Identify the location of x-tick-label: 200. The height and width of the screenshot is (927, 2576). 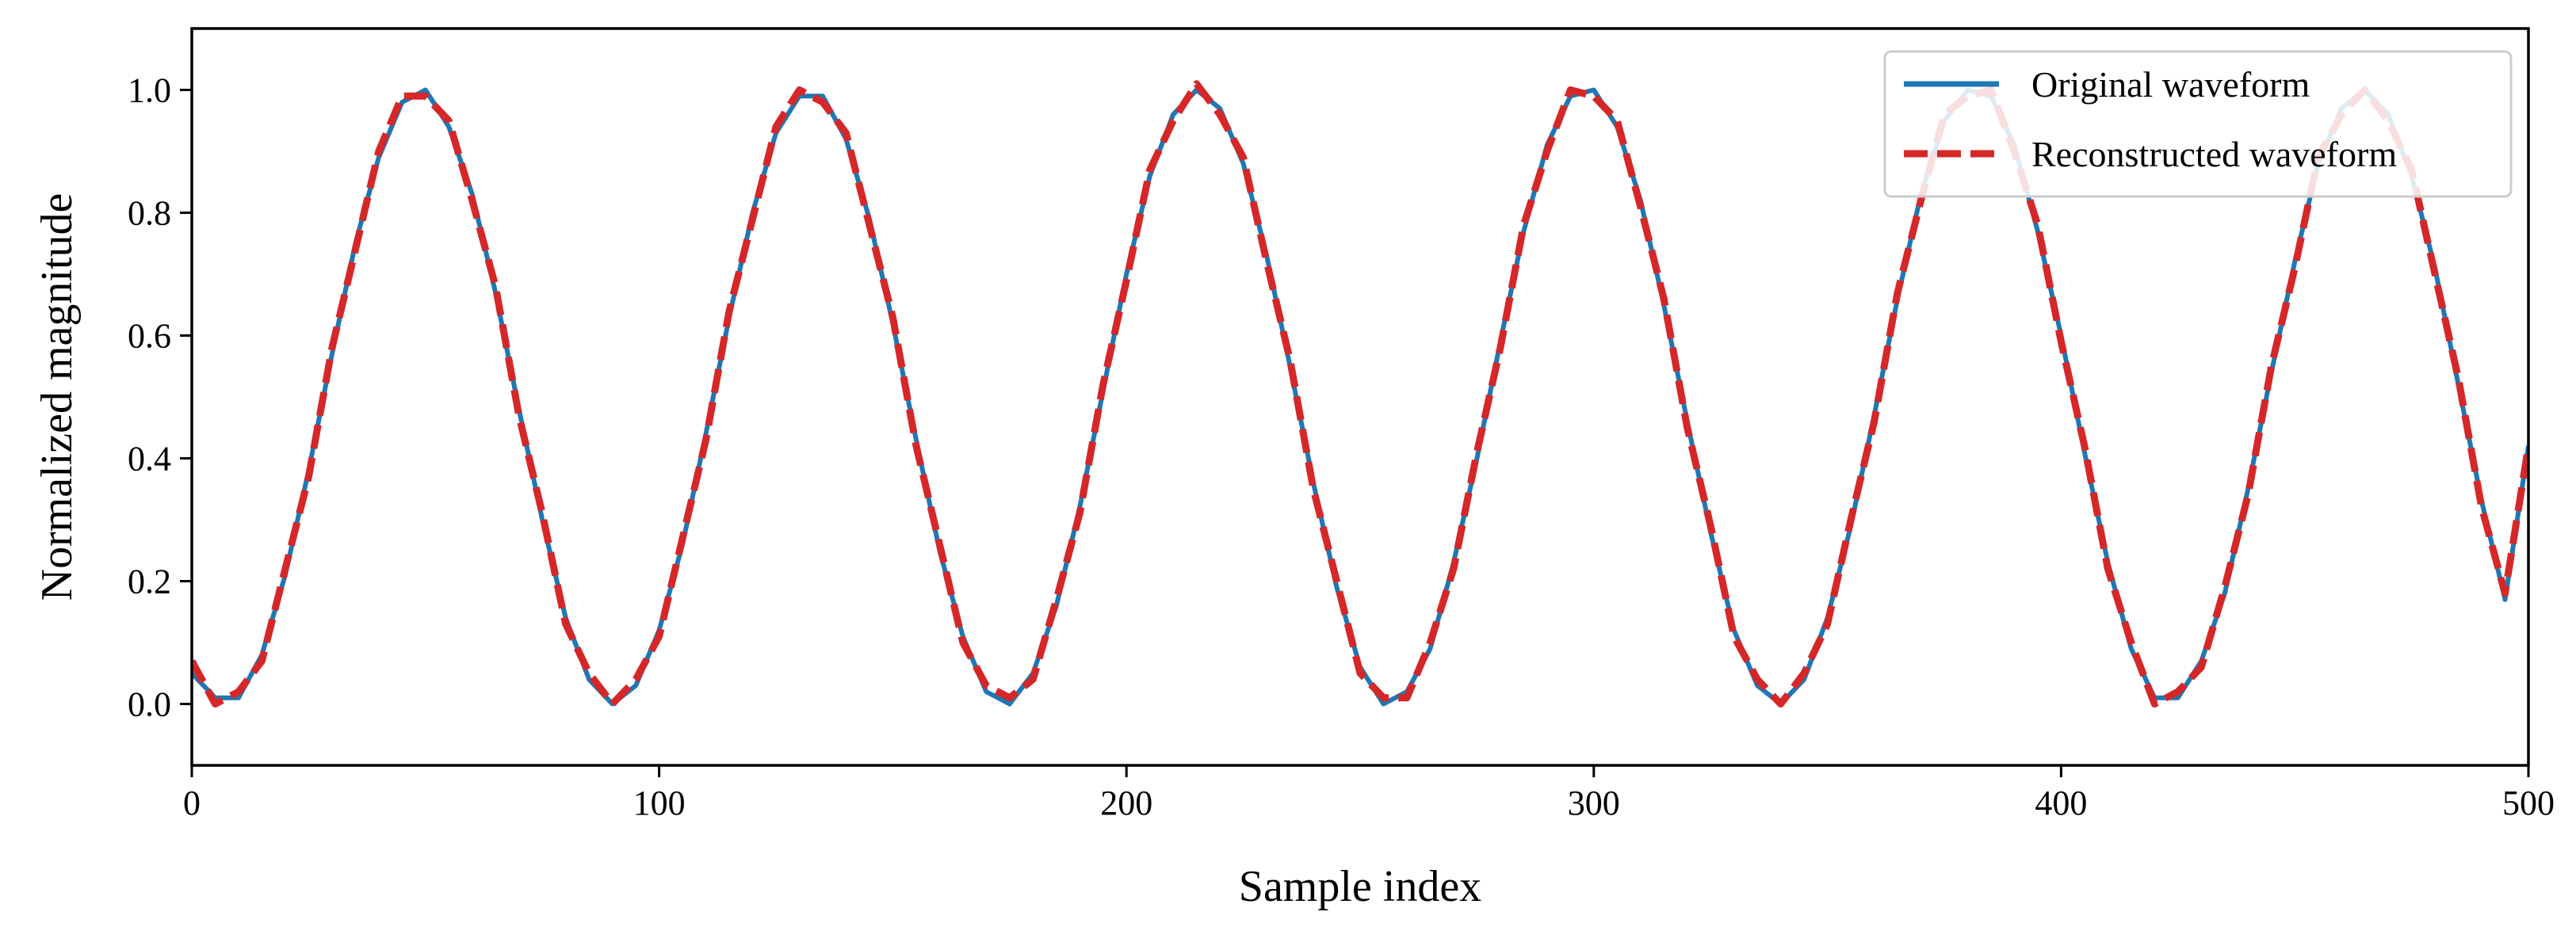
(1126, 803).